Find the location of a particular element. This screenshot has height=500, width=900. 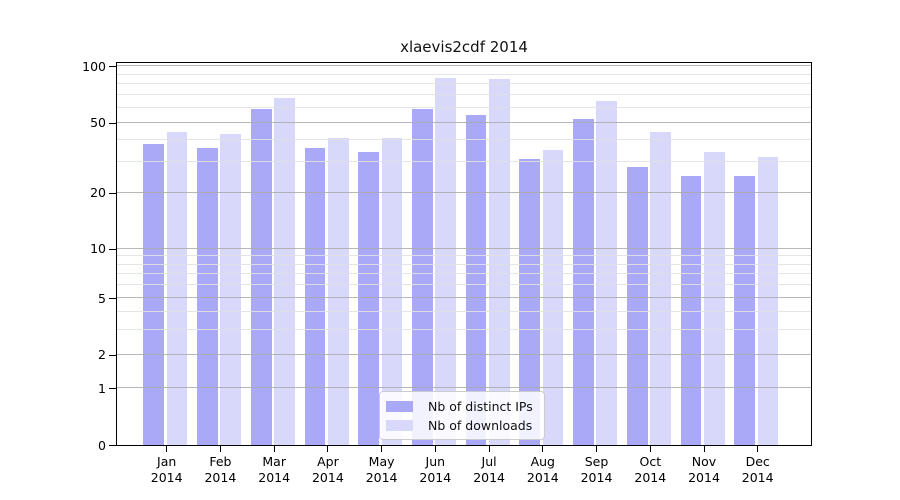

bar-distinct-ips-oct is located at coordinates (637, 305).